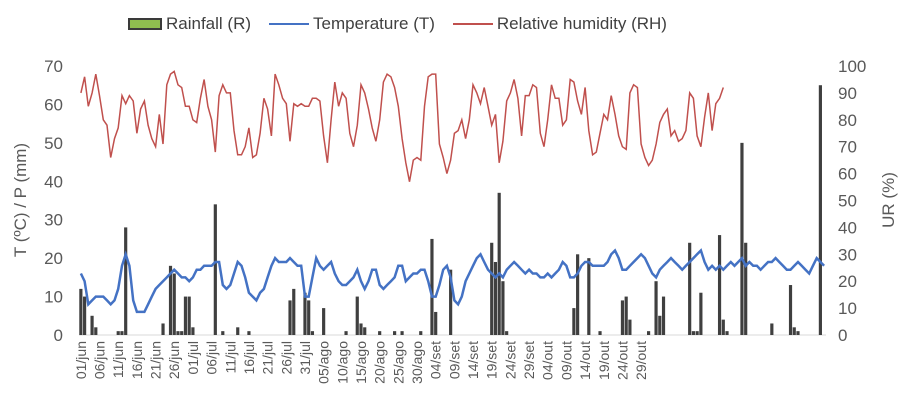  What do you see at coordinates (454, 360) in the screenshot?
I see `x-tick-label: 09/set` at bounding box center [454, 360].